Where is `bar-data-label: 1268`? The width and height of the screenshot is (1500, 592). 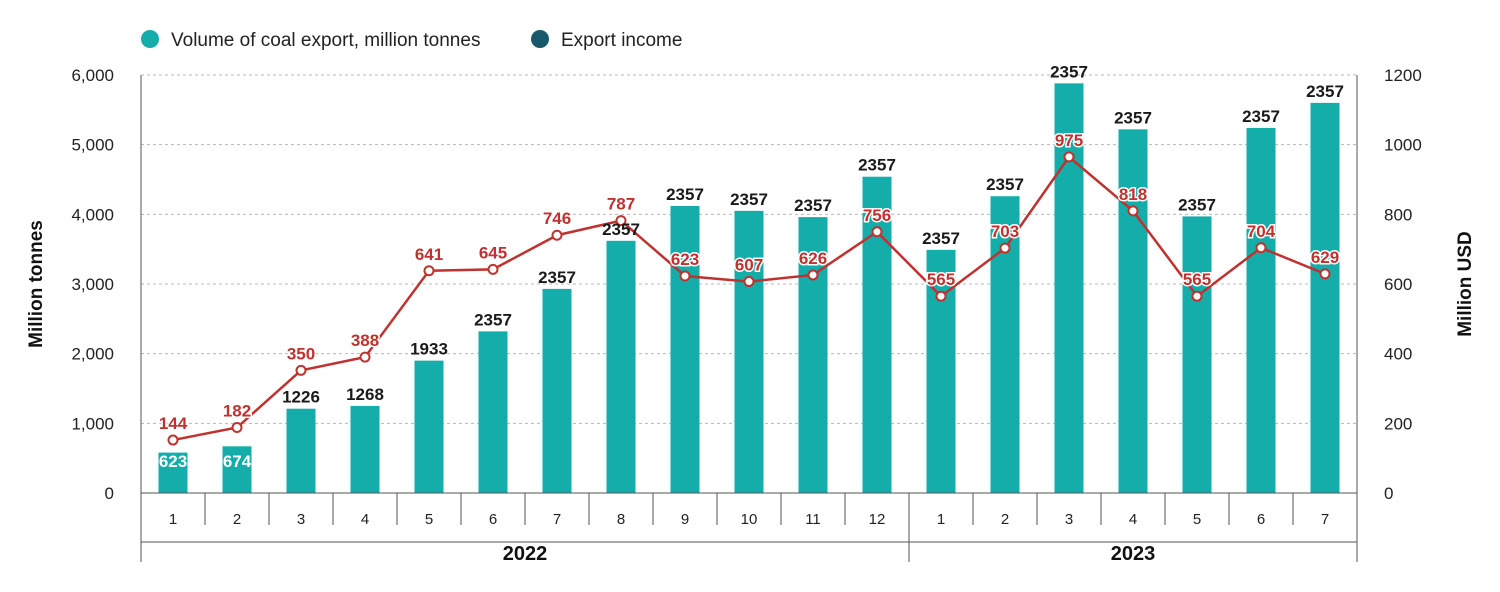
bar-data-label: 1268 is located at coordinates (365, 394).